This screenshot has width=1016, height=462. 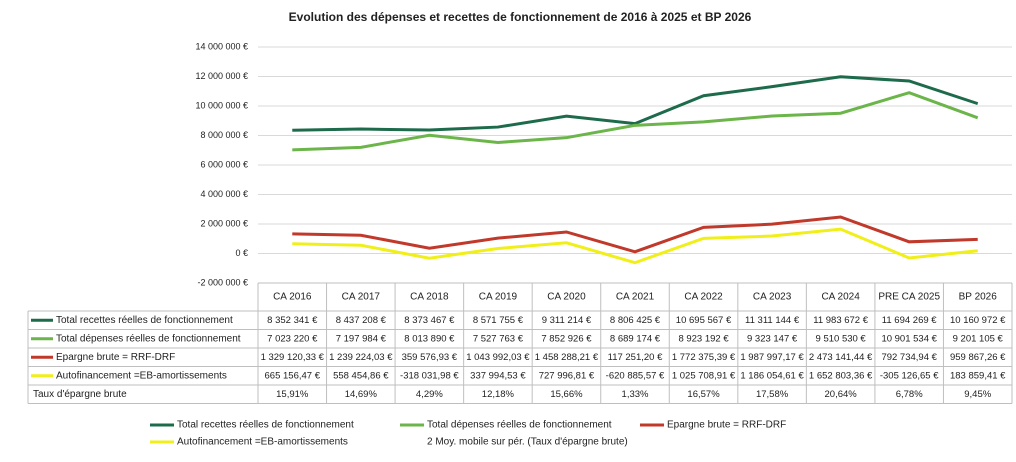 What do you see at coordinates (498, 357) in the screenshot?
I see `table-cell: 1 043 992,03 €` at bounding box center [498, 357].